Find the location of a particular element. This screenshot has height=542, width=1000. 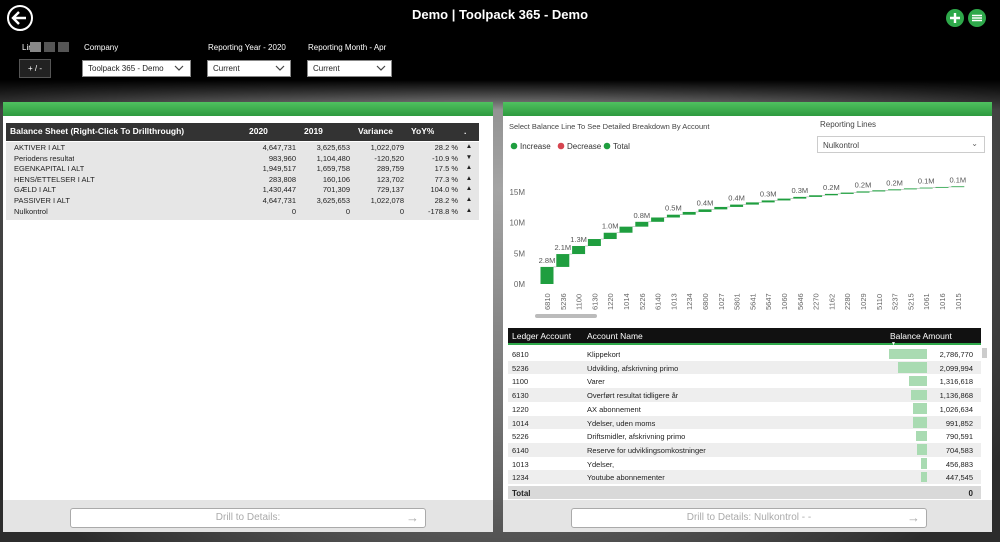

column-header: 2020 is located at coordinates (258, 131).